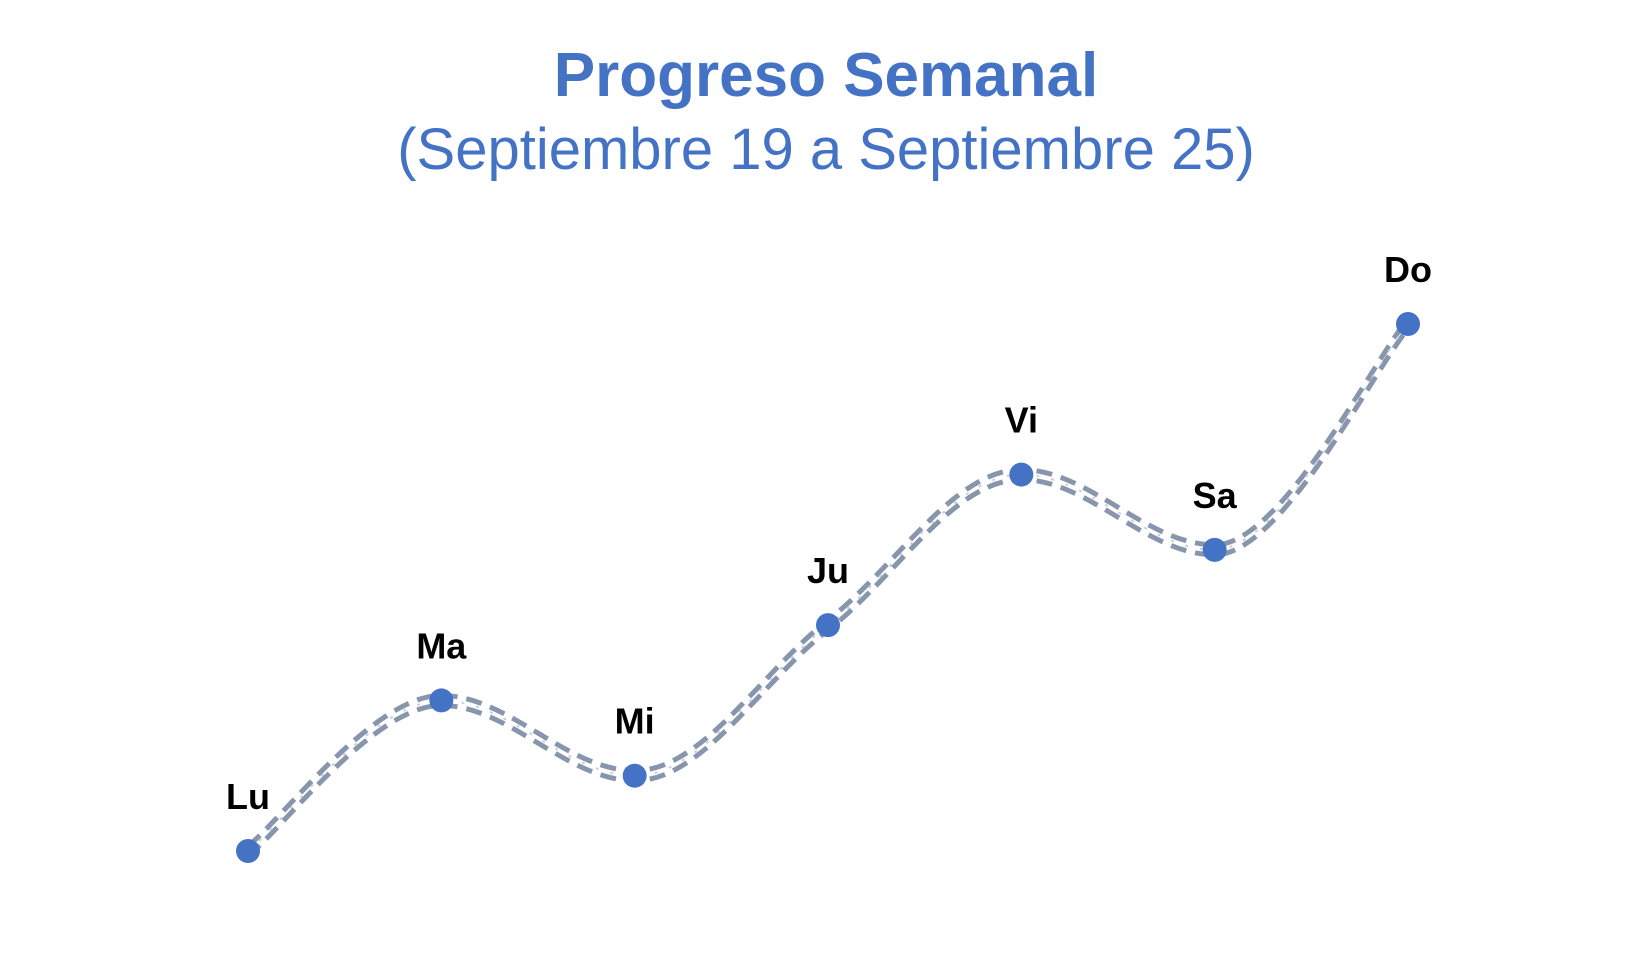 Image resolution: width=1652 pixels, height=979 pixels. What do you see at coordinates (248, 796) in the screenshot?
I see `point-label-lu: Lu` at bounding box center [248, 796].